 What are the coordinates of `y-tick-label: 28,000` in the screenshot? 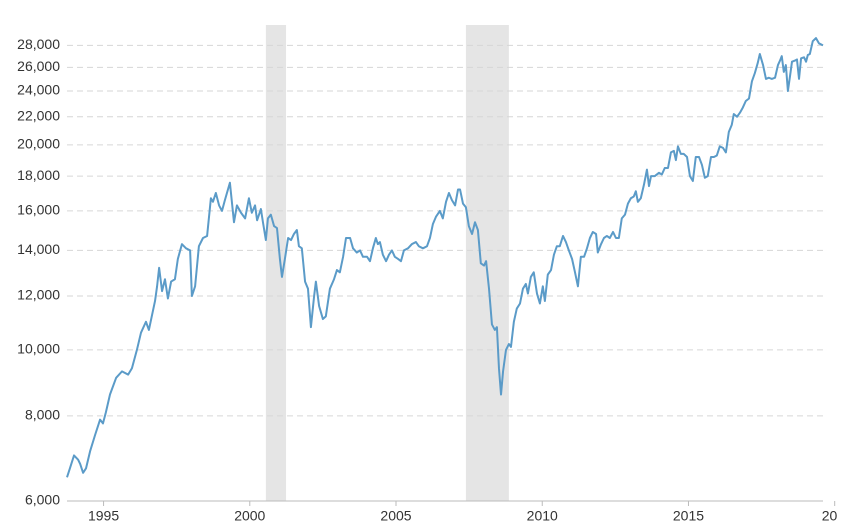 It's located at (38, 44).